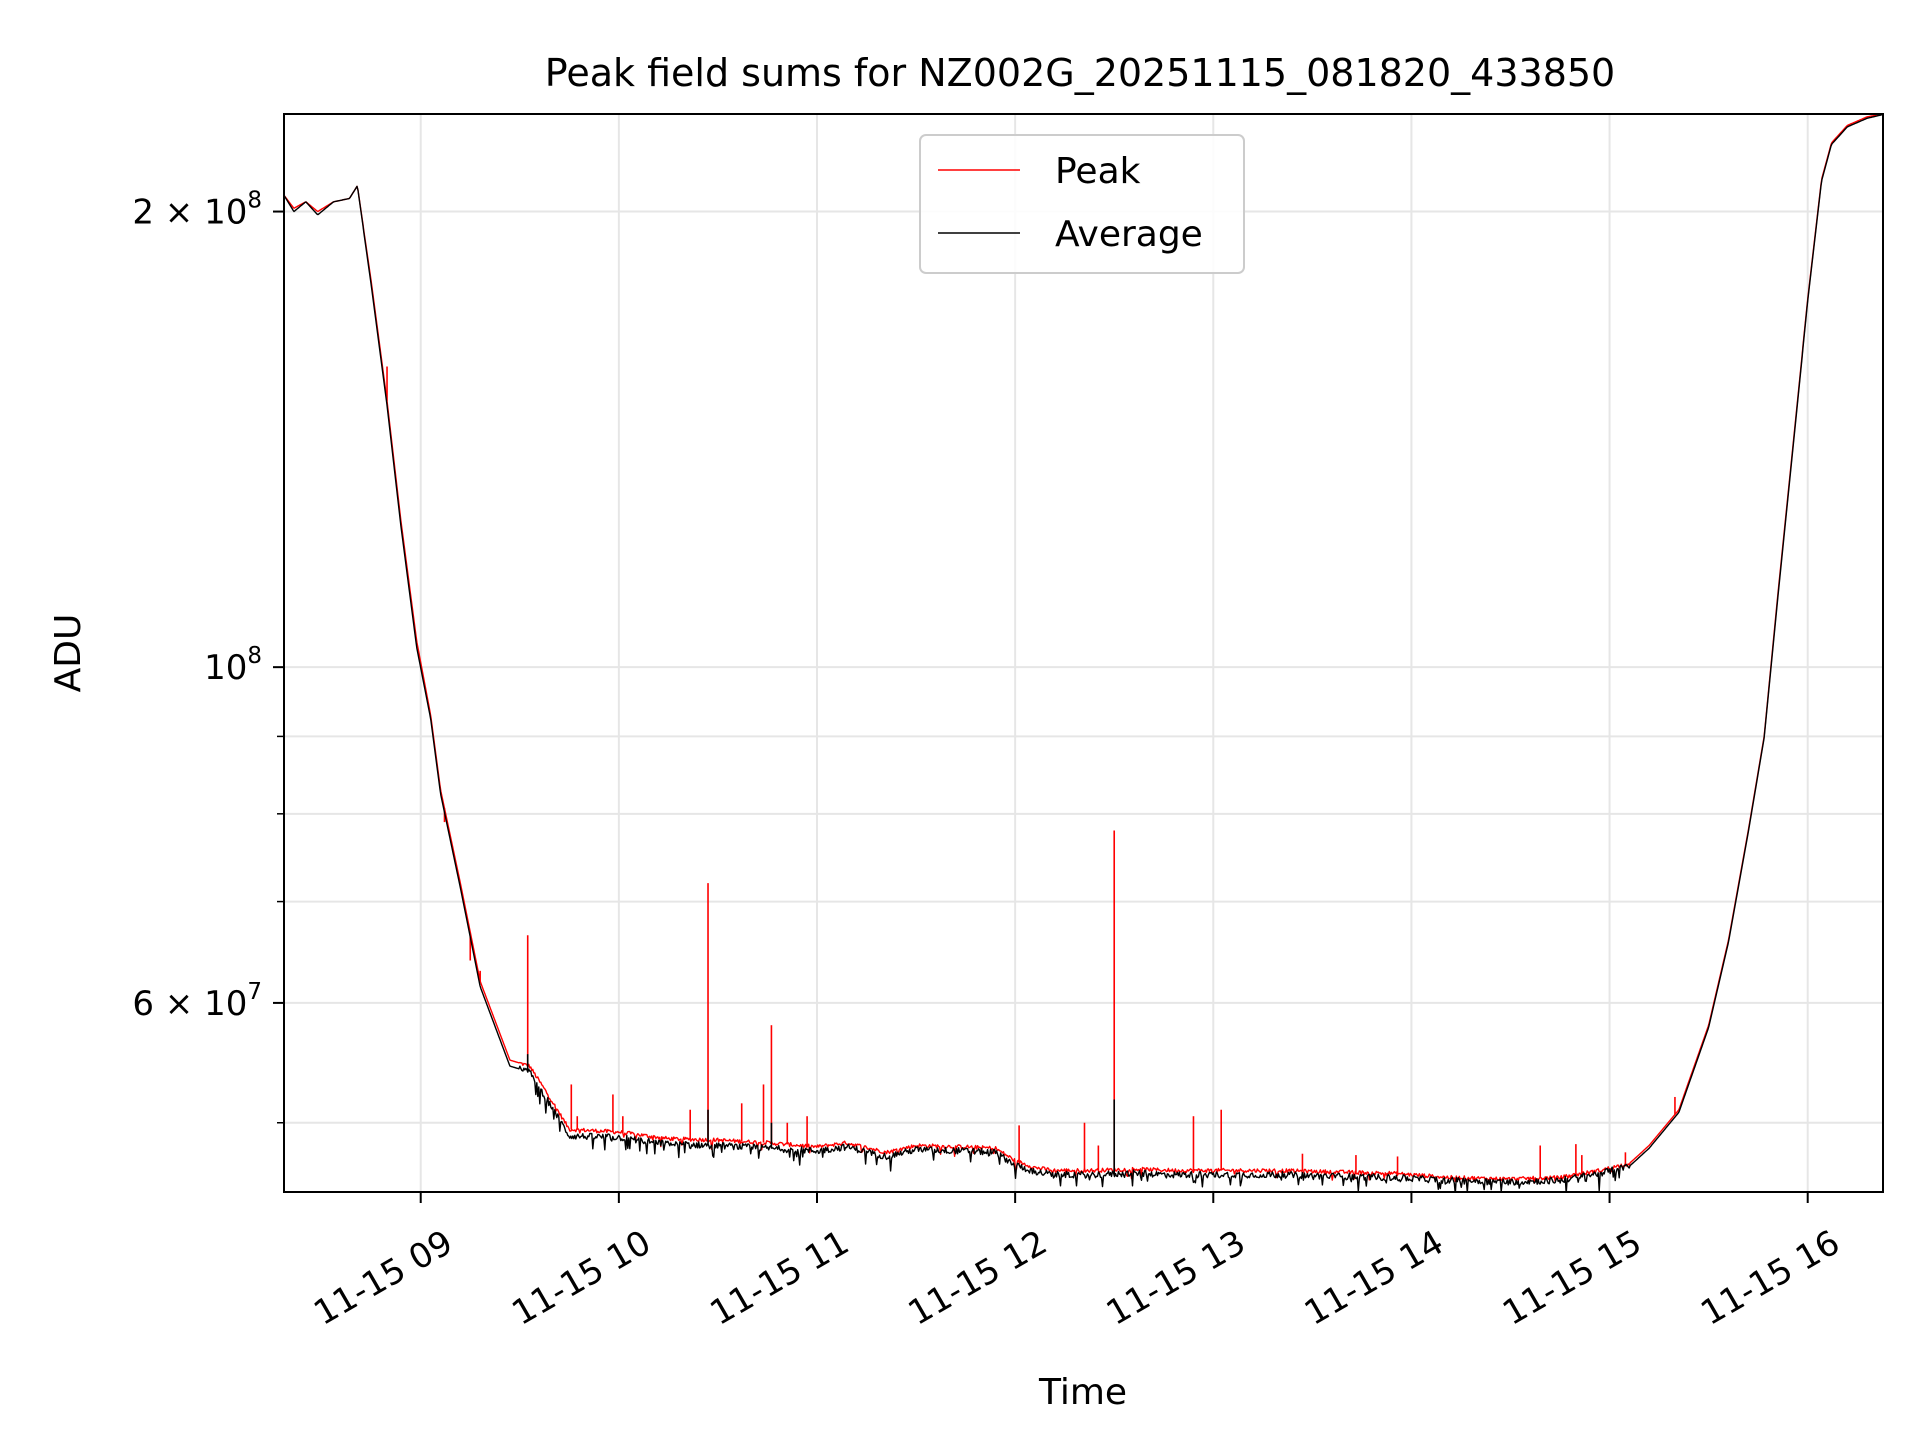 The height and width of the screenshot is (1440, 1920). I want to click on x-axis-label: Time, so click(1082, 1392).